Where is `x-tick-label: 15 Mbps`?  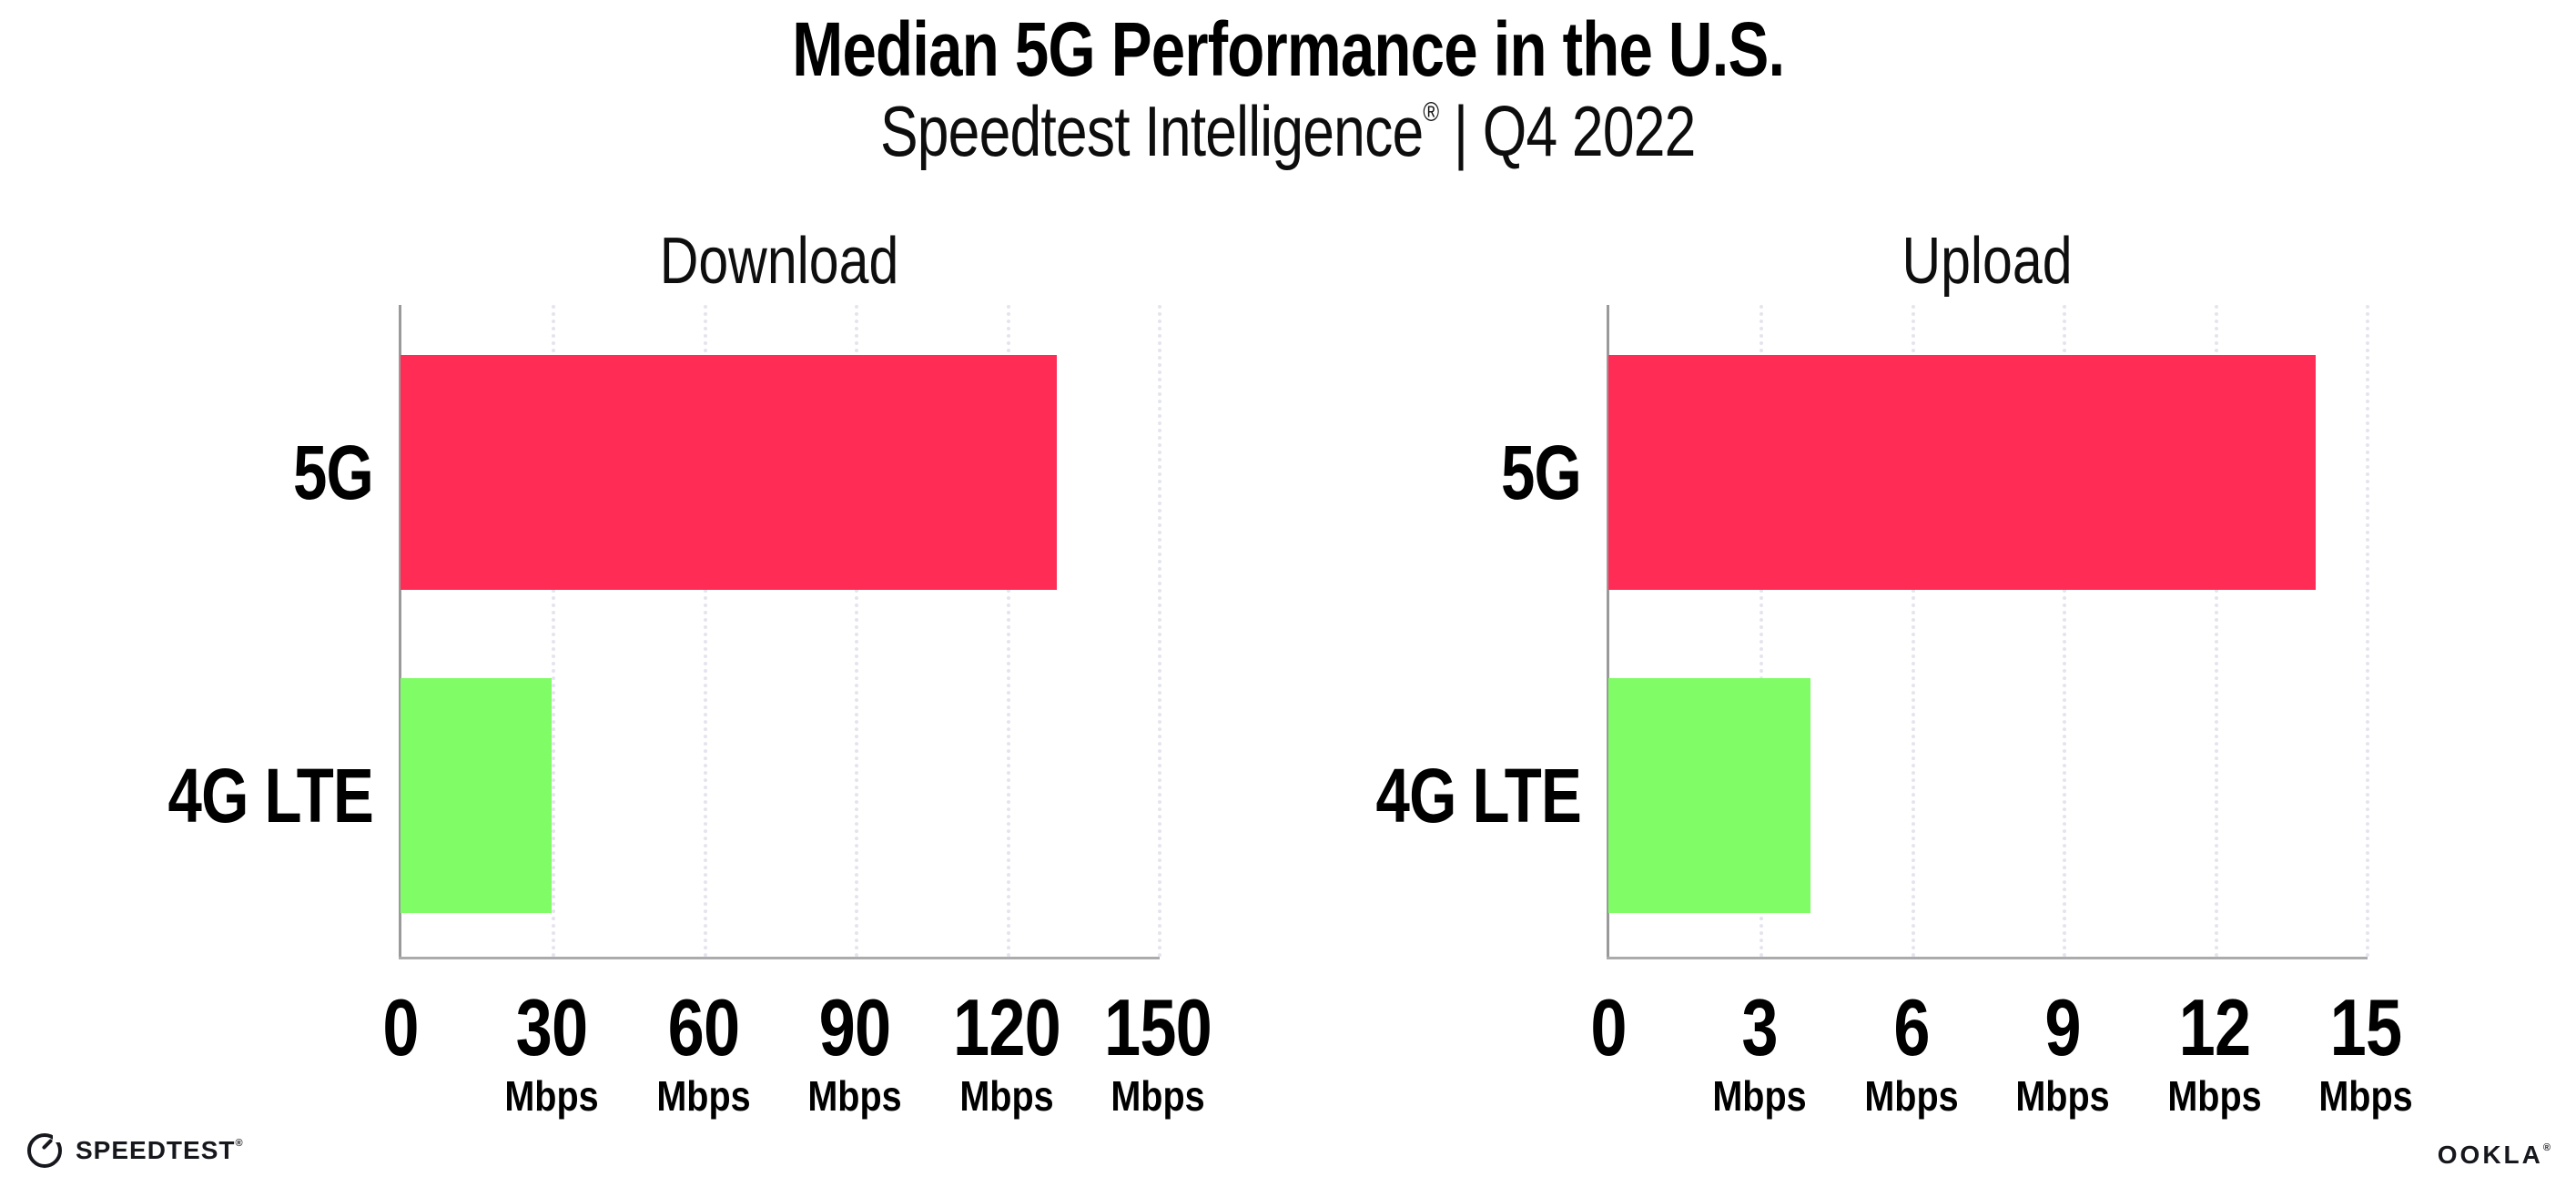 x-tick-label: 15 Mbps is located at coordinates (2365, 1051).